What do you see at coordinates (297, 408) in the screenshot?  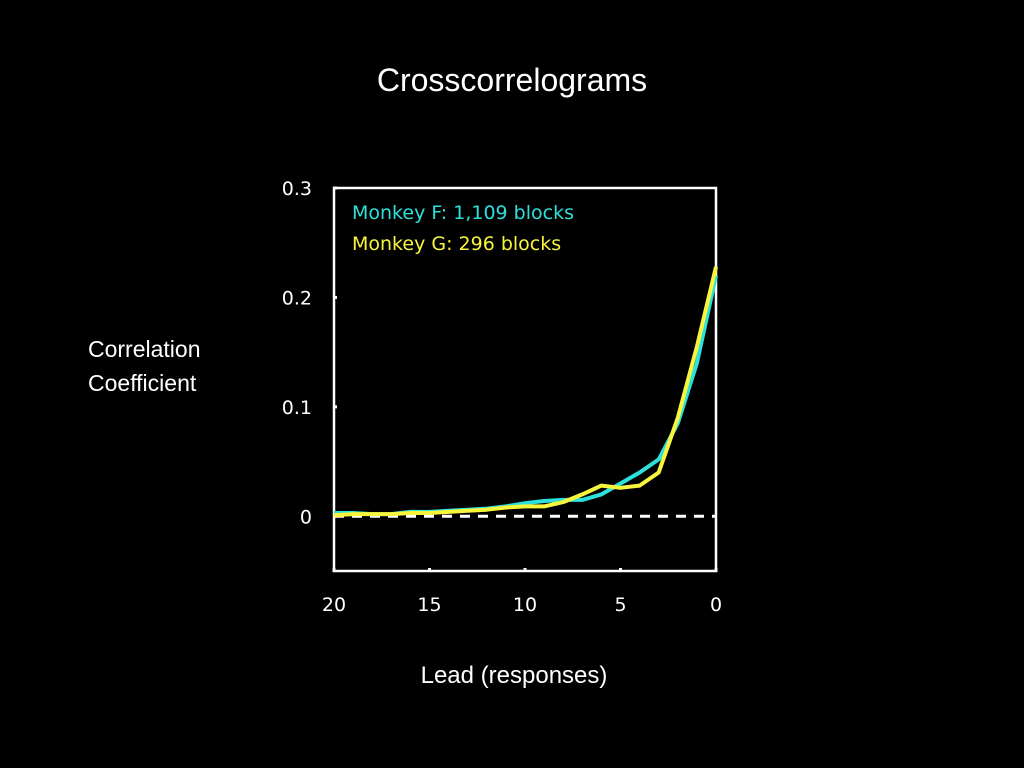 I see `y-tick-label: 0.1` at bounding box center [297, 408].